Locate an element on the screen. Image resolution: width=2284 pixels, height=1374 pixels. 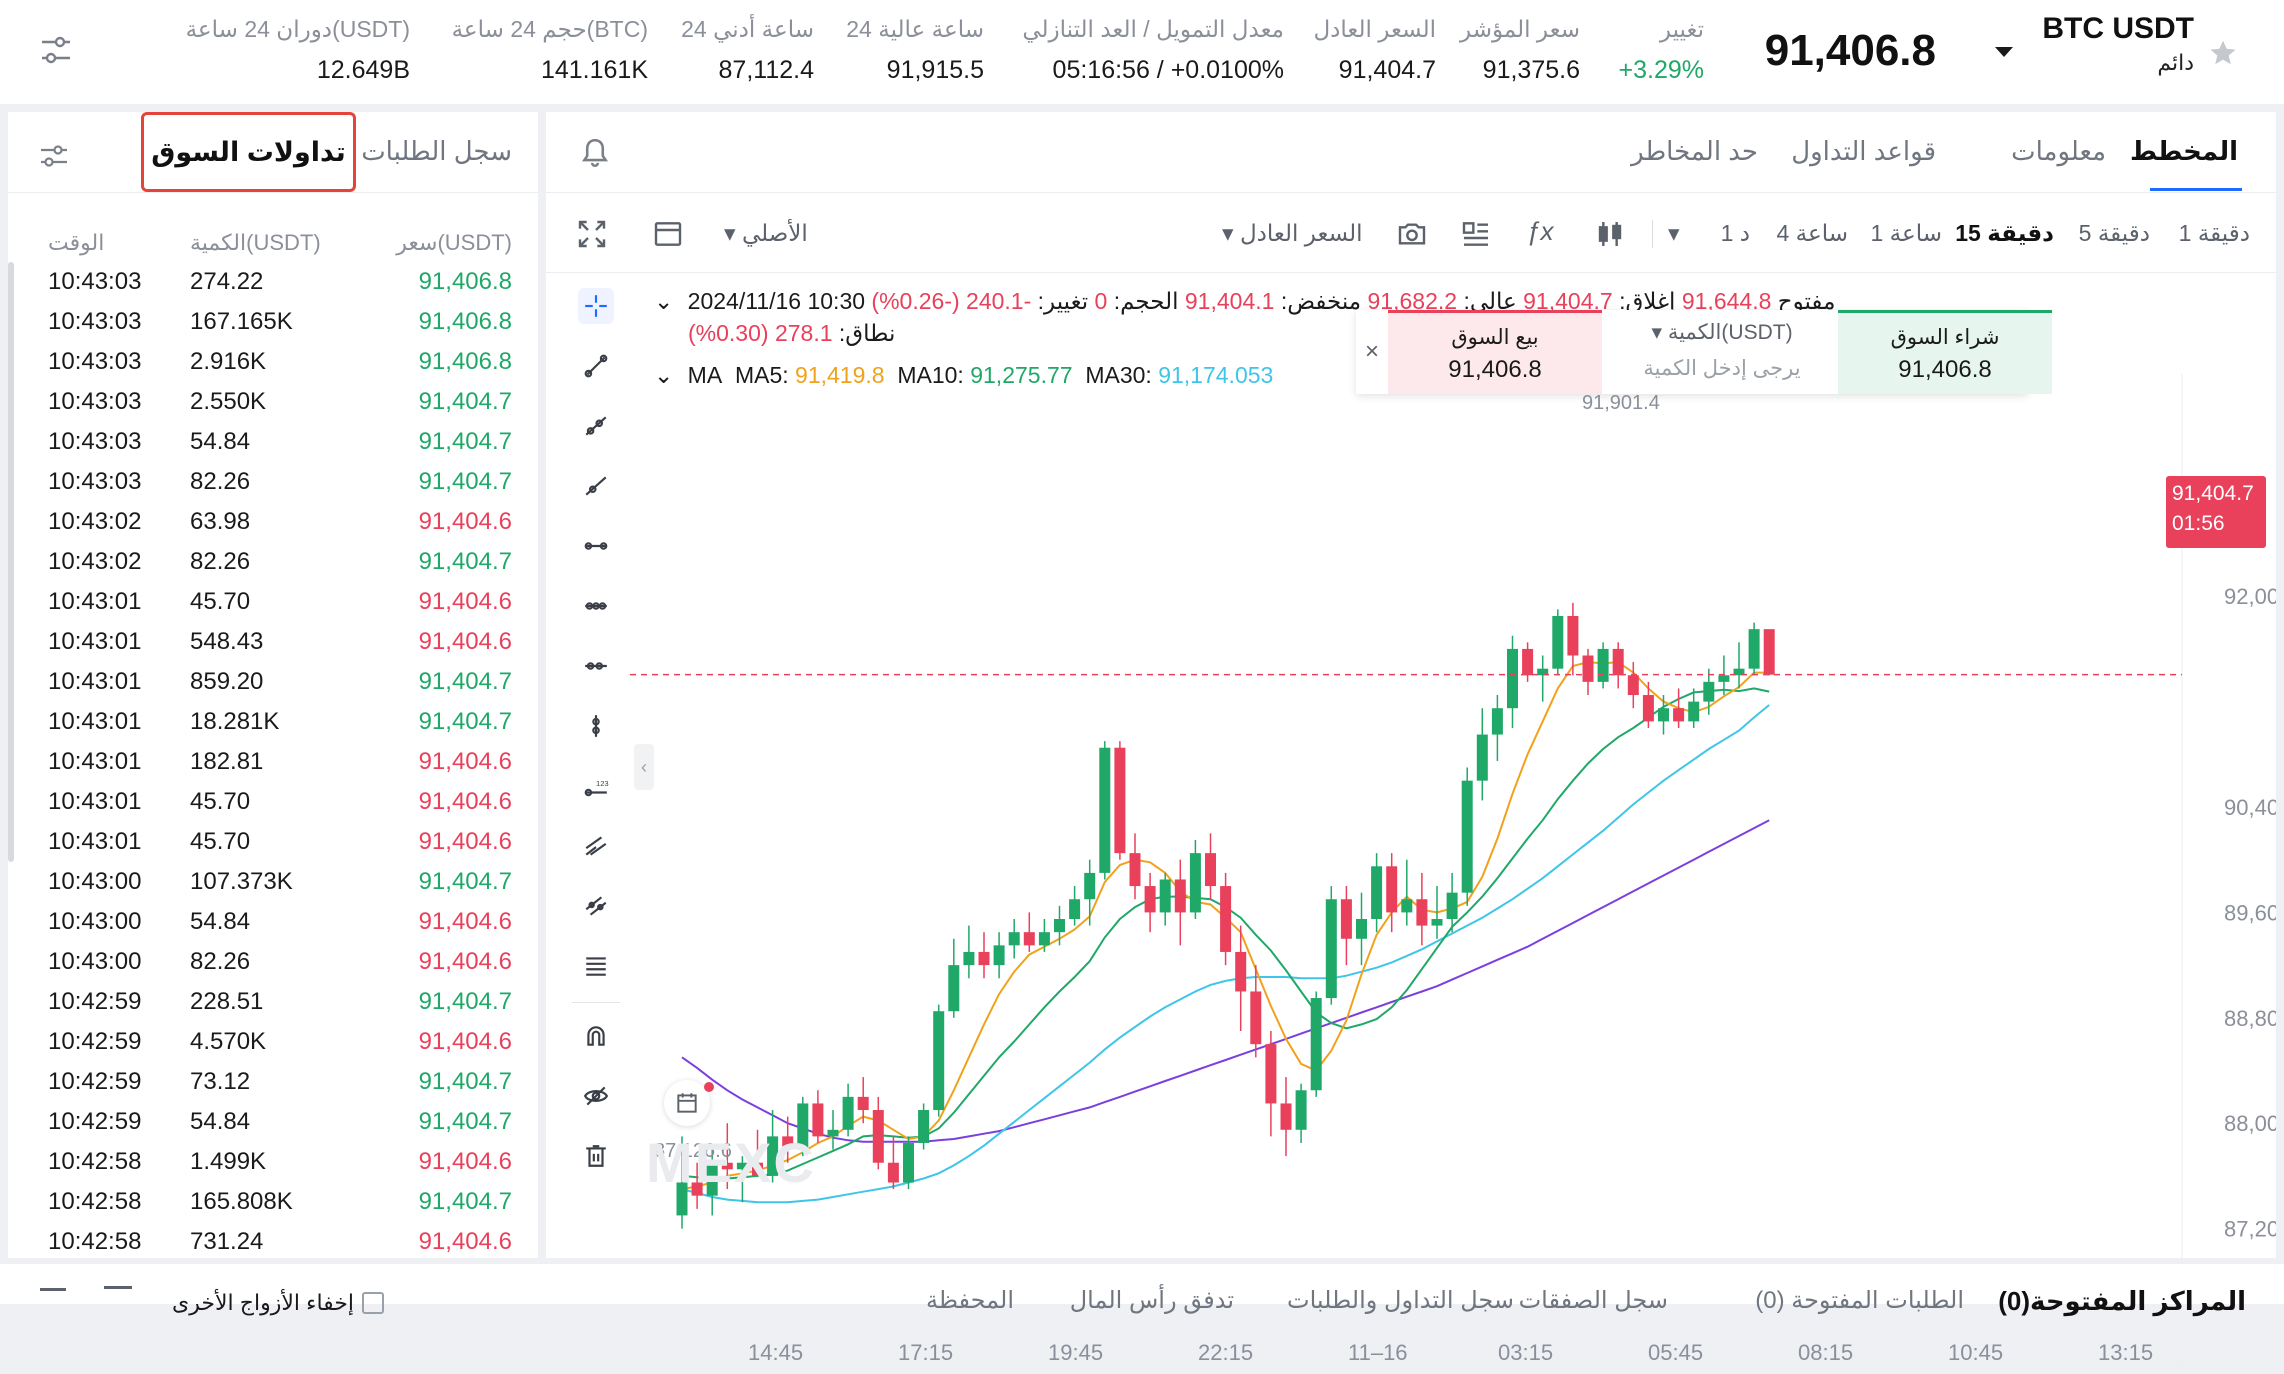
trade-time: 10:42:58 is located at coordinates (94, 1162).